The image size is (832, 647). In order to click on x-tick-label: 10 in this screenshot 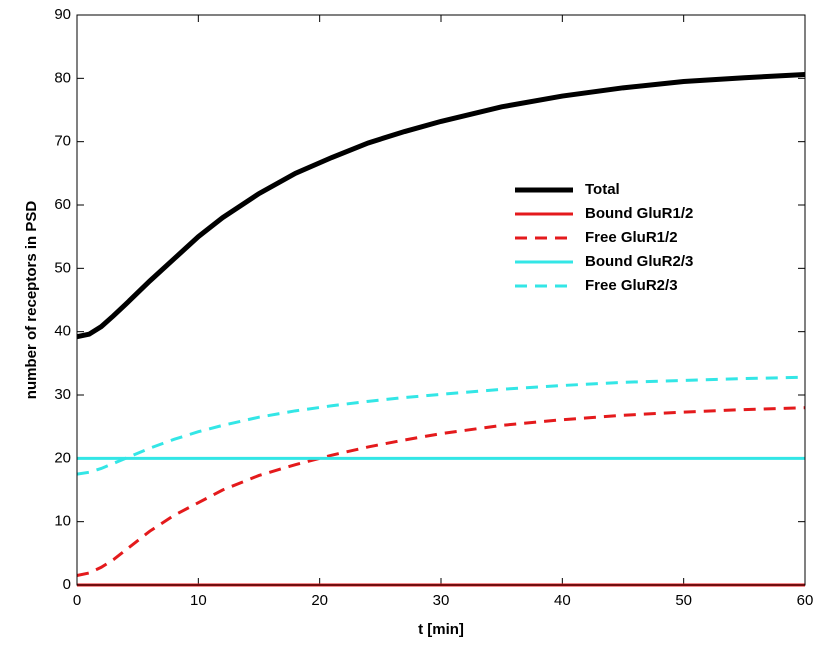, I will do `click(198, 600)`.